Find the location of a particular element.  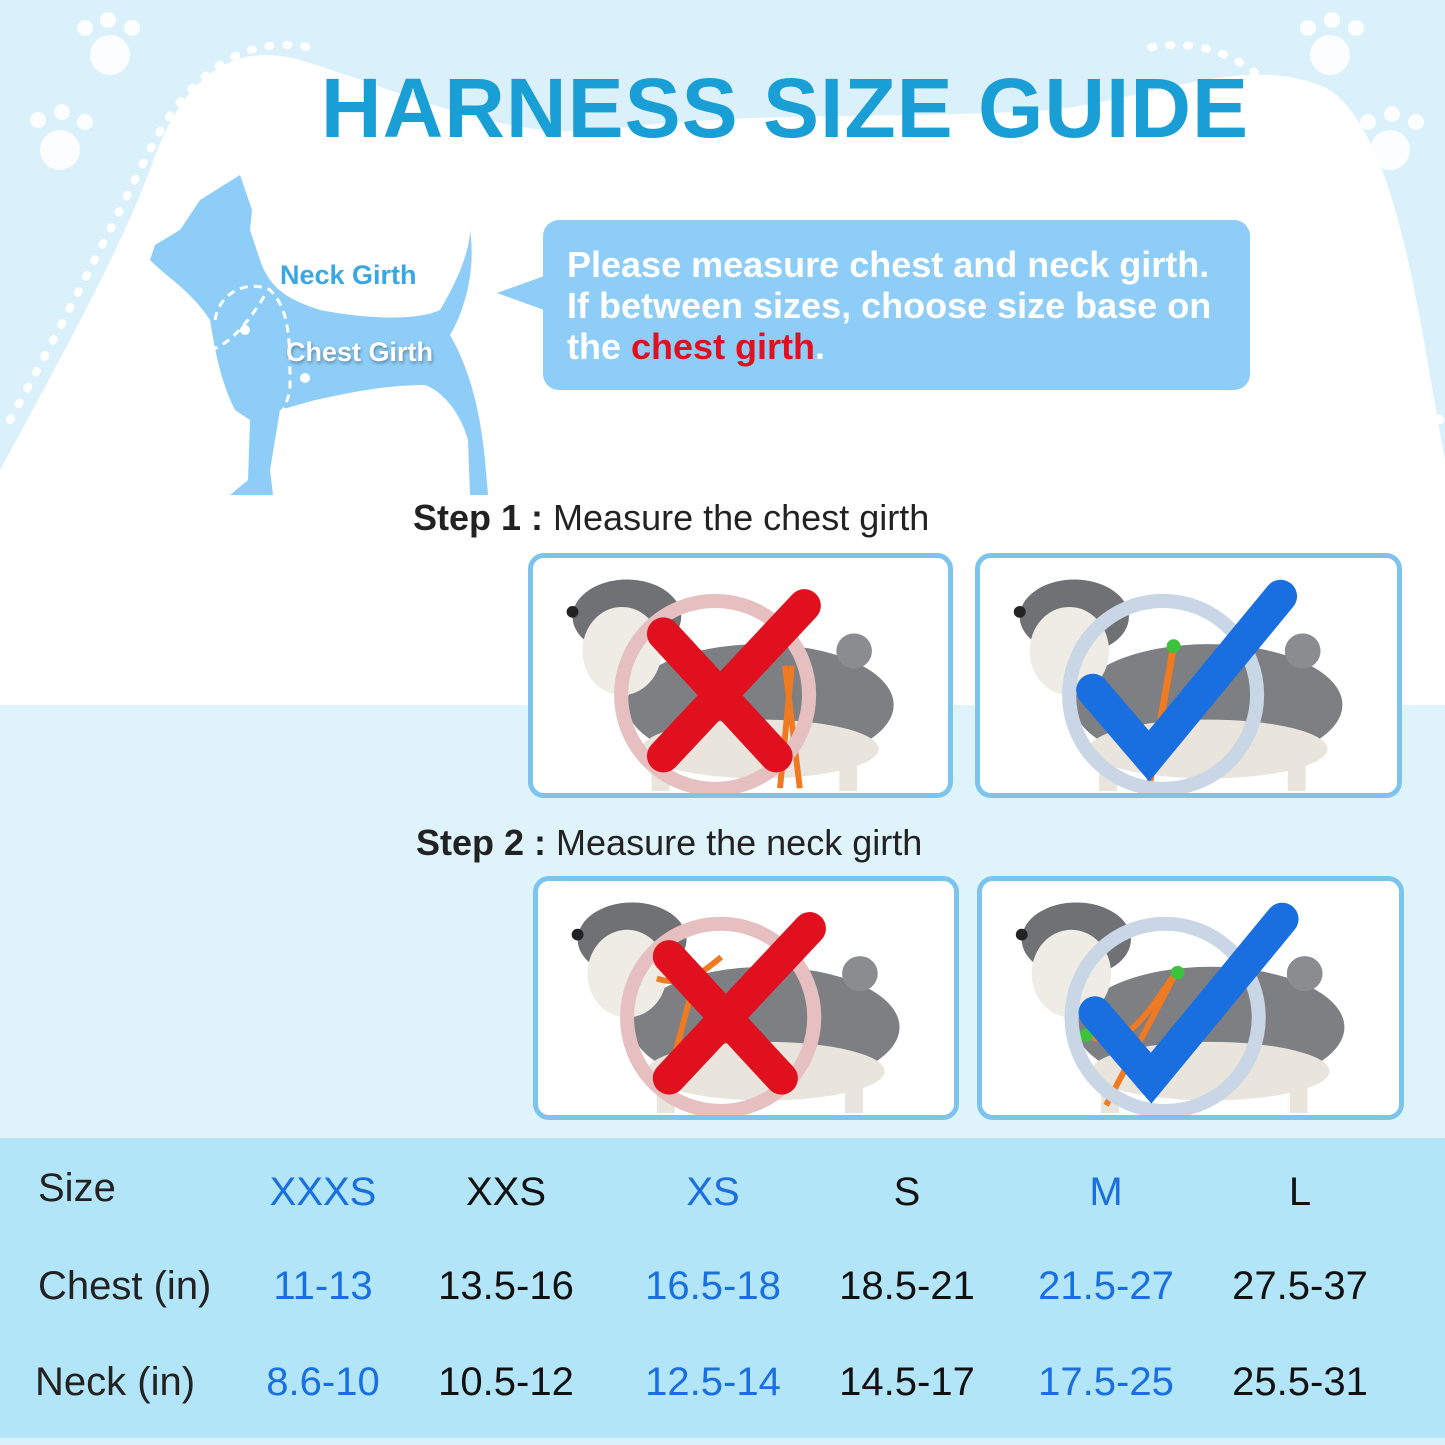

size-cell: XXXS is located at coordinates (323, 1192).